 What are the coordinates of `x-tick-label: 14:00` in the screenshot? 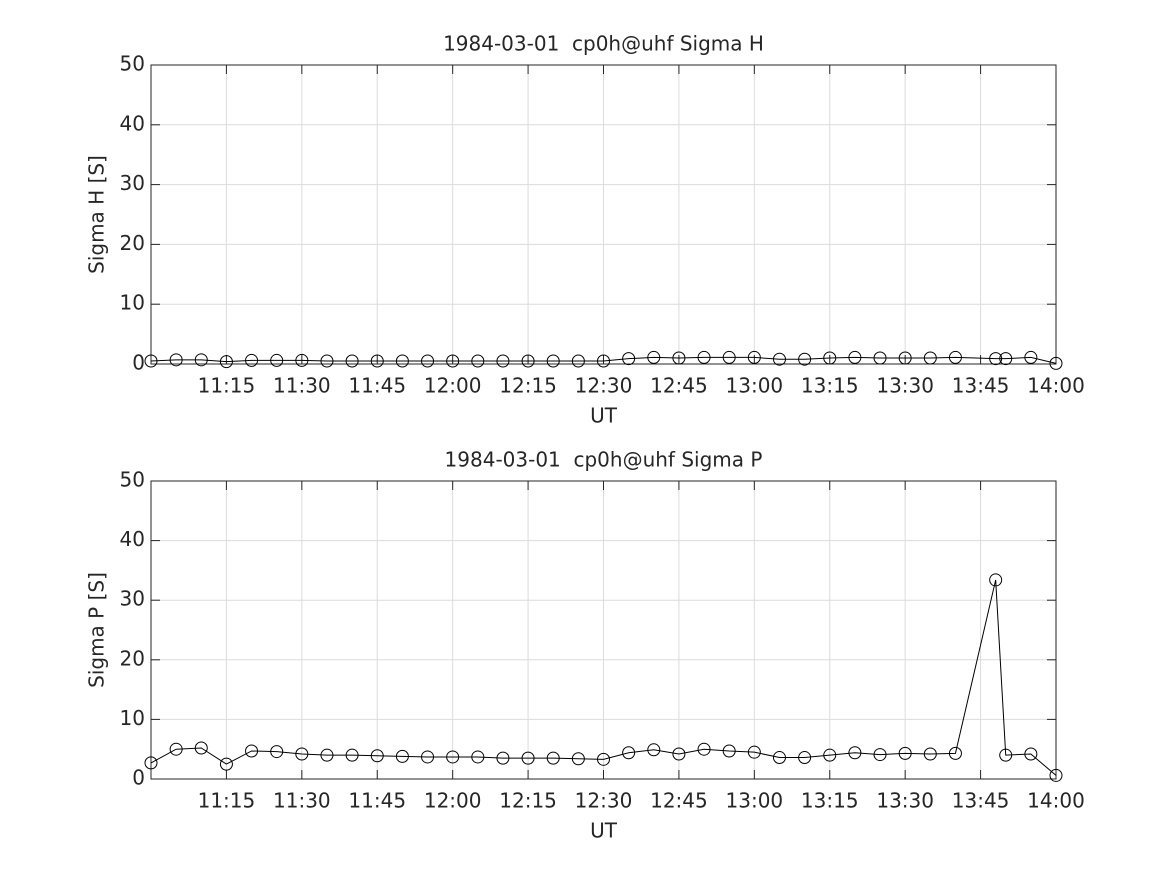 It's located at (1056, 386).